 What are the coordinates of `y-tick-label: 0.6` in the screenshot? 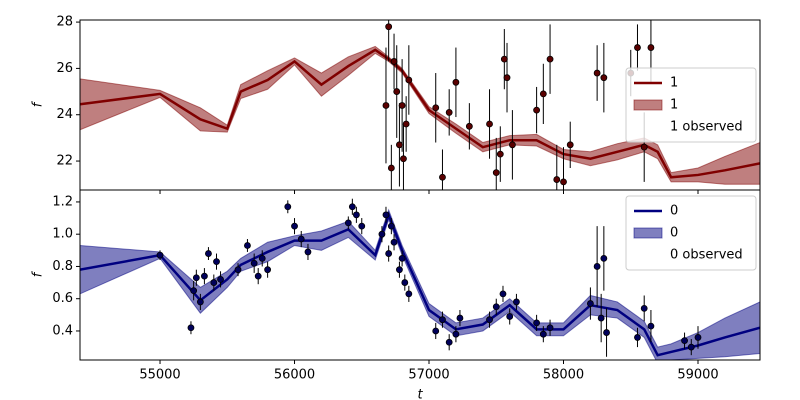 It's located at (62, 298).